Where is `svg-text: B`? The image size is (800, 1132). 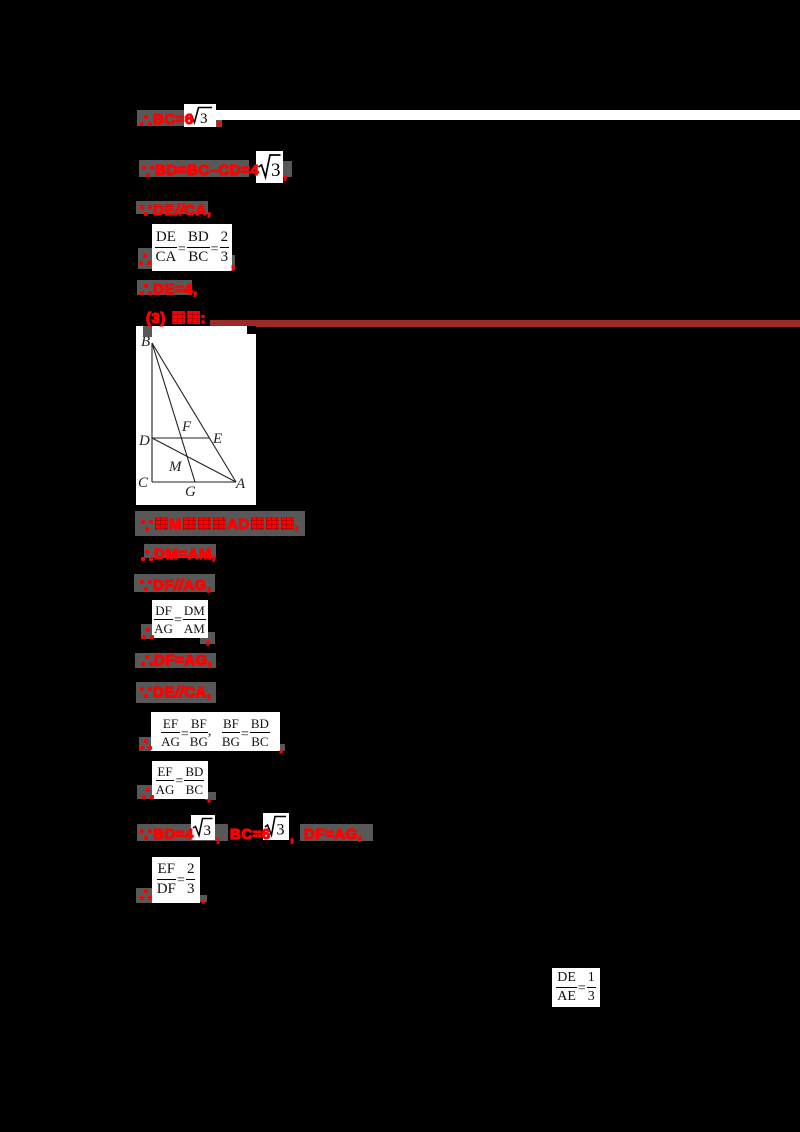 svg-text: B is located at coordinates (145, 342).